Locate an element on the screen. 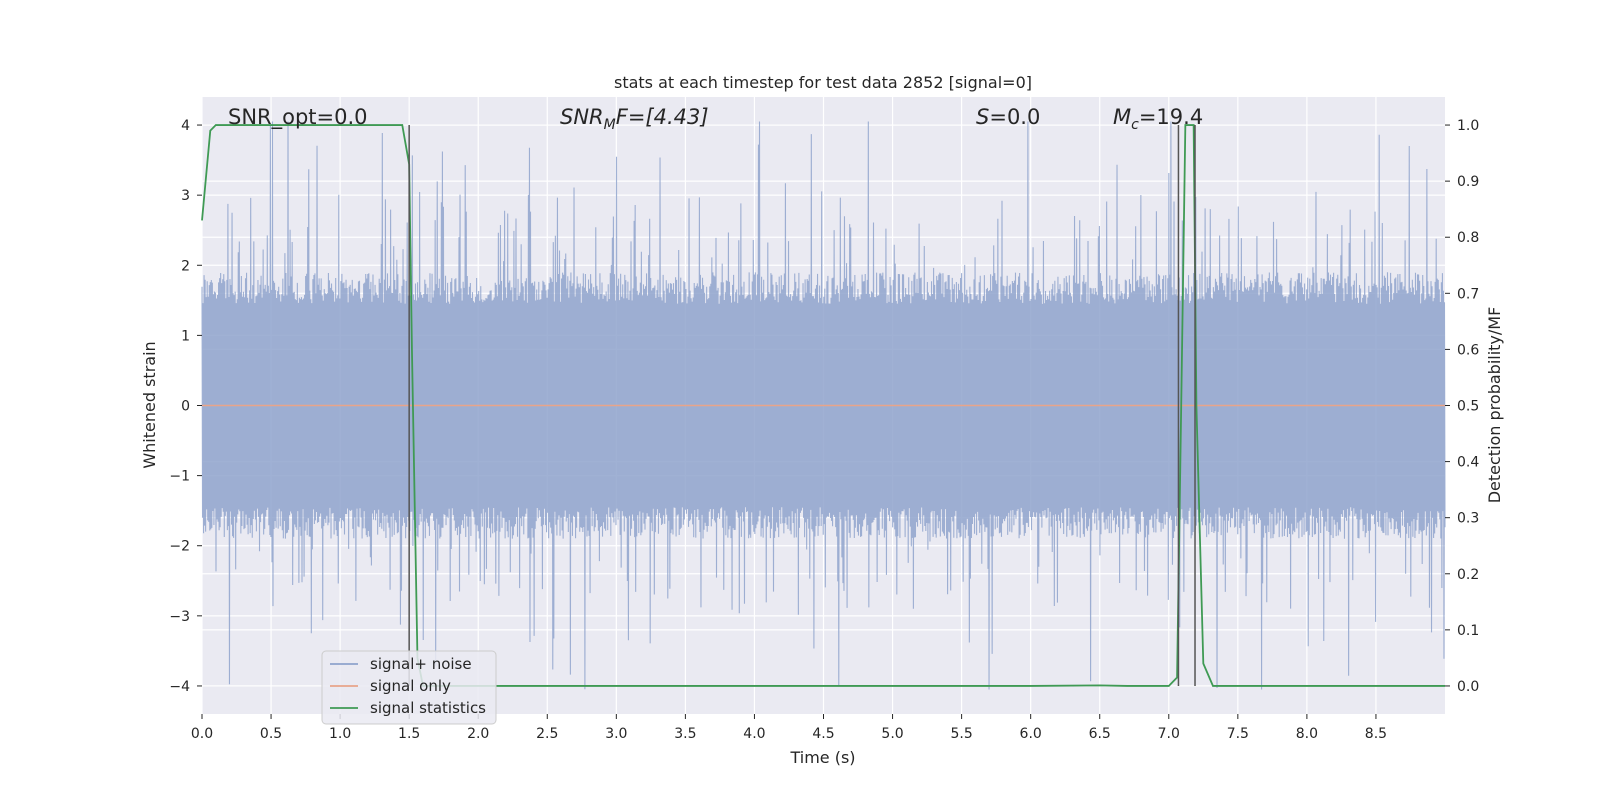  x-tick-label: 0.0 is located at coordinates (202, 734).